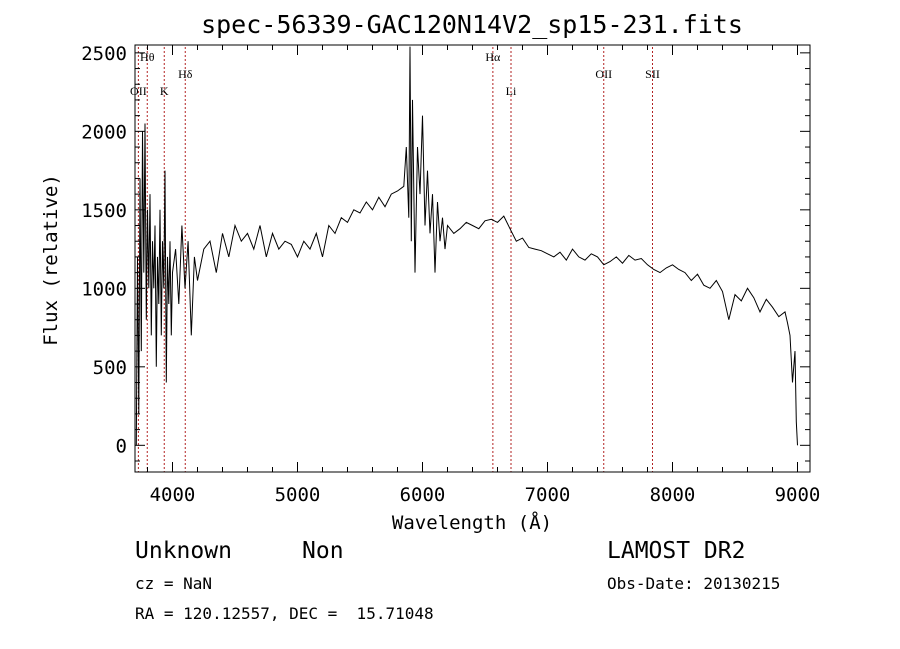 The width and height of the screenshot is (900, 649). I want to click on y-tick-label: 1500, so click(104, 211).